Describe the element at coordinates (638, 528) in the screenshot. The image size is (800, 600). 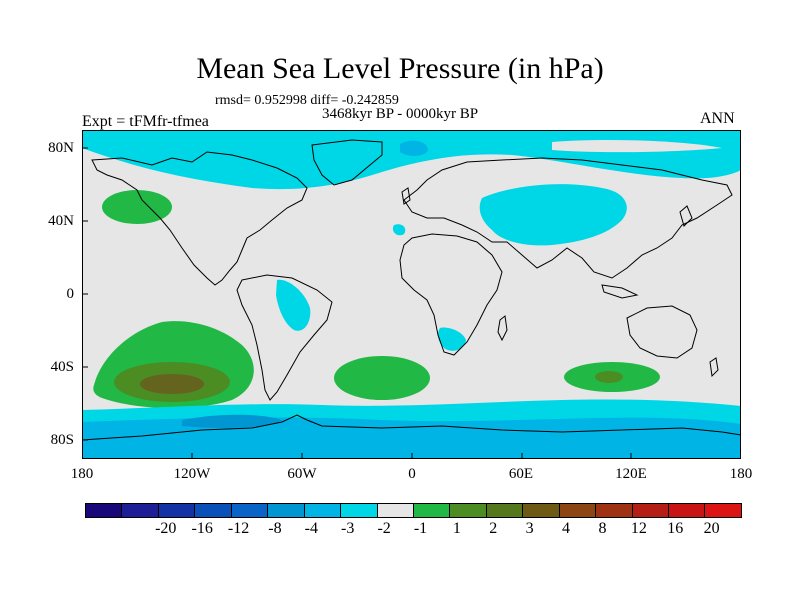
I see `colorbar-label: 12` at that location.